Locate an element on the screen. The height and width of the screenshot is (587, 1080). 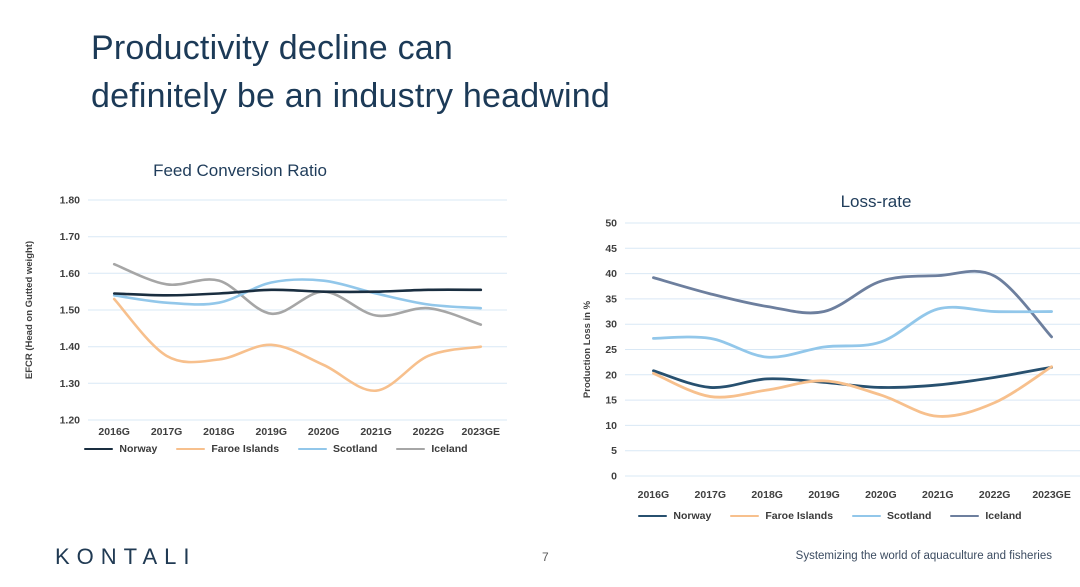
y-tick-label: 20 is located at coordinates (611, 375).